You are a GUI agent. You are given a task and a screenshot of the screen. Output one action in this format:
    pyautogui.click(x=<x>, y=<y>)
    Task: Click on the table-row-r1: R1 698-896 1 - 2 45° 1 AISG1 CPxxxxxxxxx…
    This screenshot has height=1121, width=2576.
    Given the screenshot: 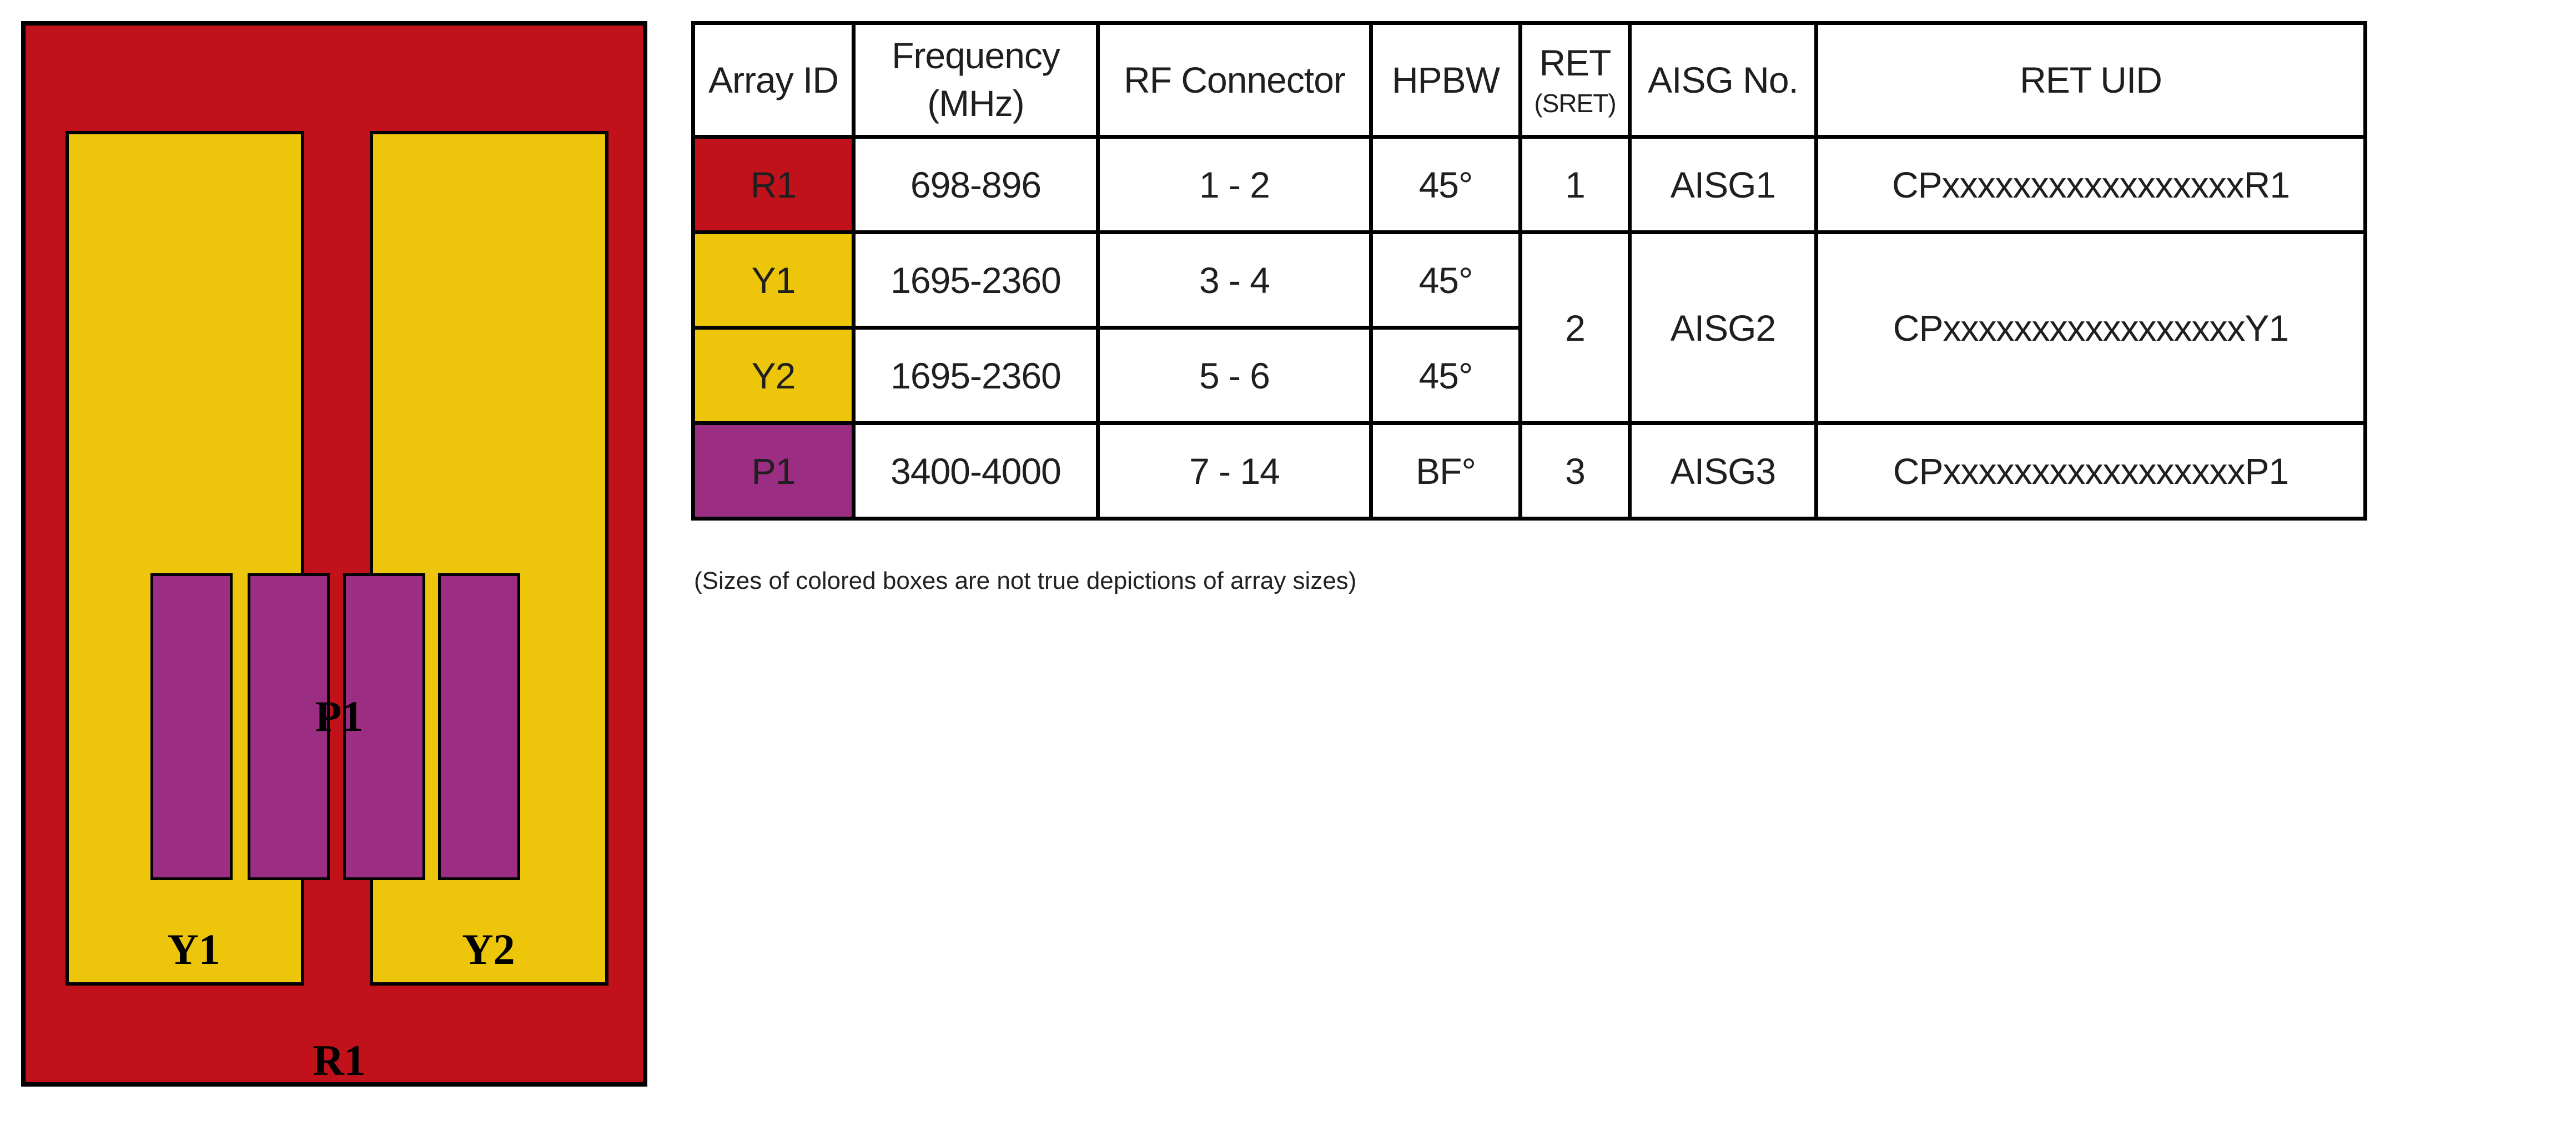 What is the action you would take?
    pyautogui.click(x=1529, y=185)
    